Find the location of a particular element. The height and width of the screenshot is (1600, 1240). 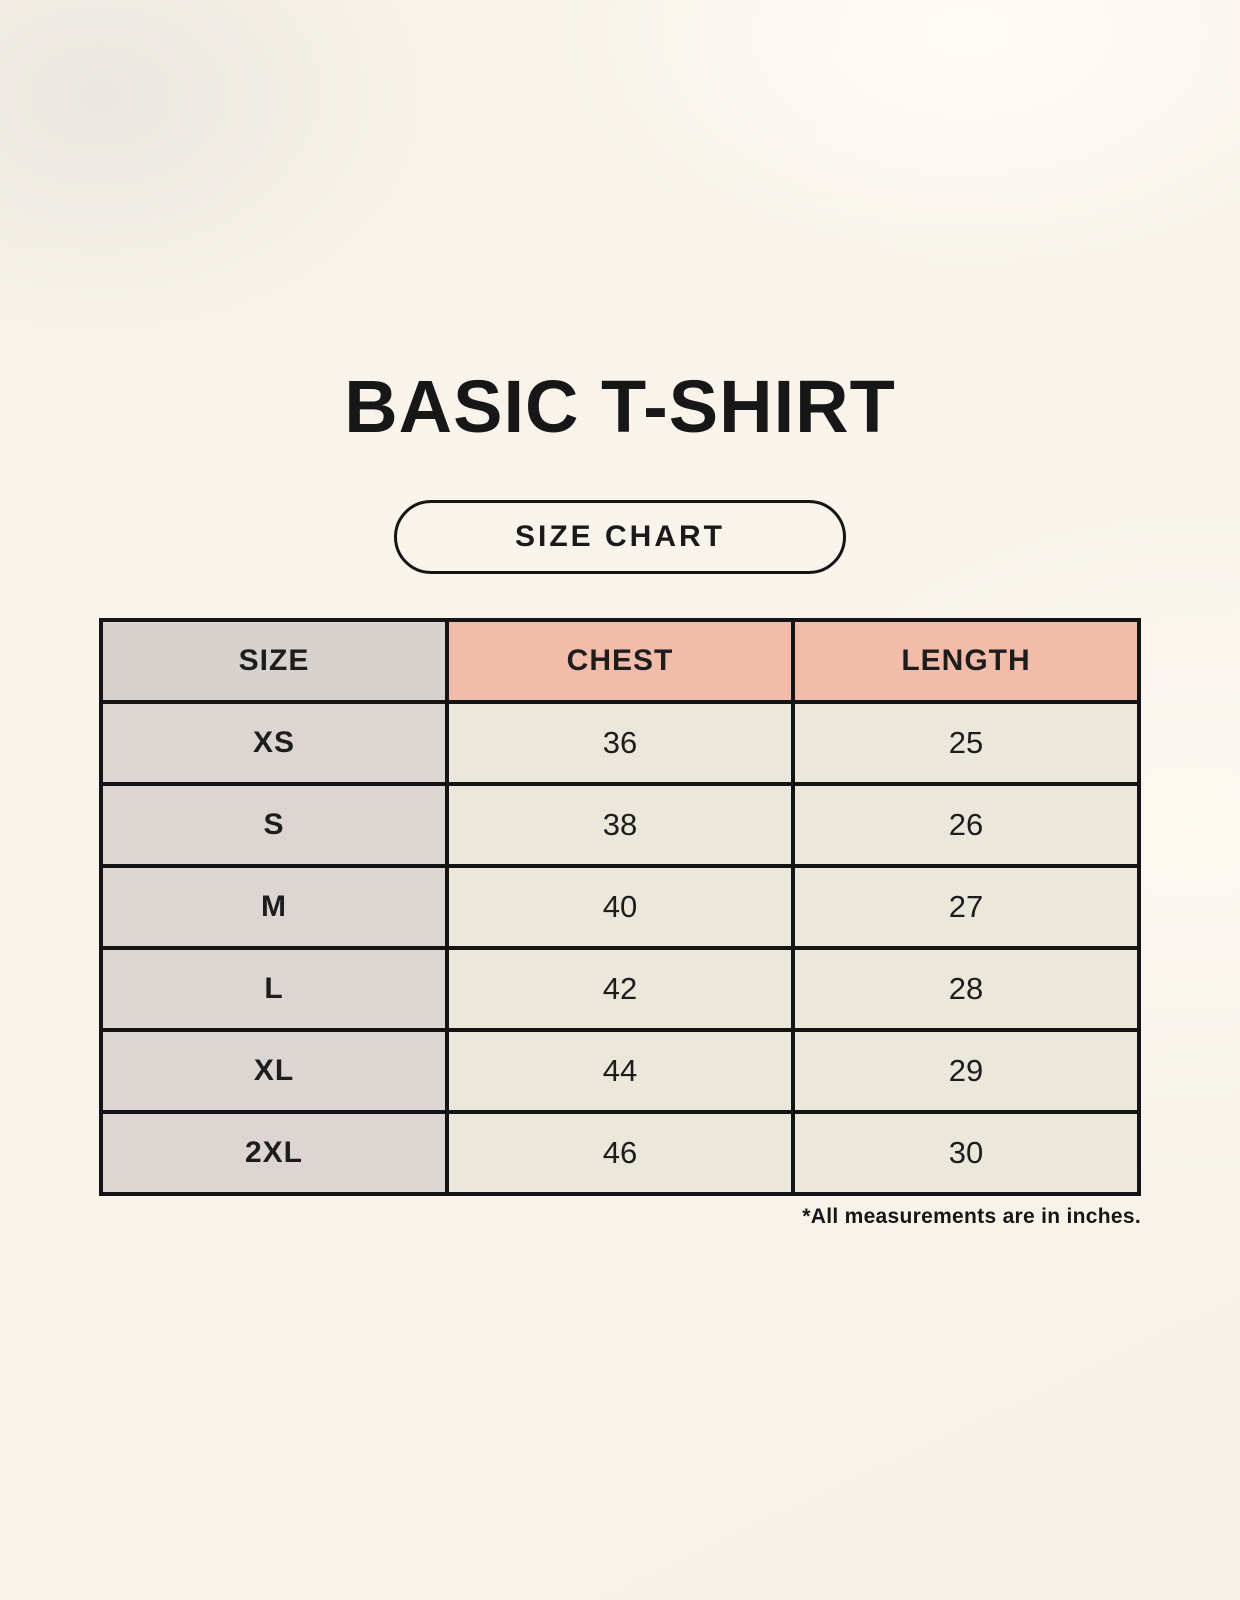

chest-value-cell: 40 is located at coordinates (620, 907).